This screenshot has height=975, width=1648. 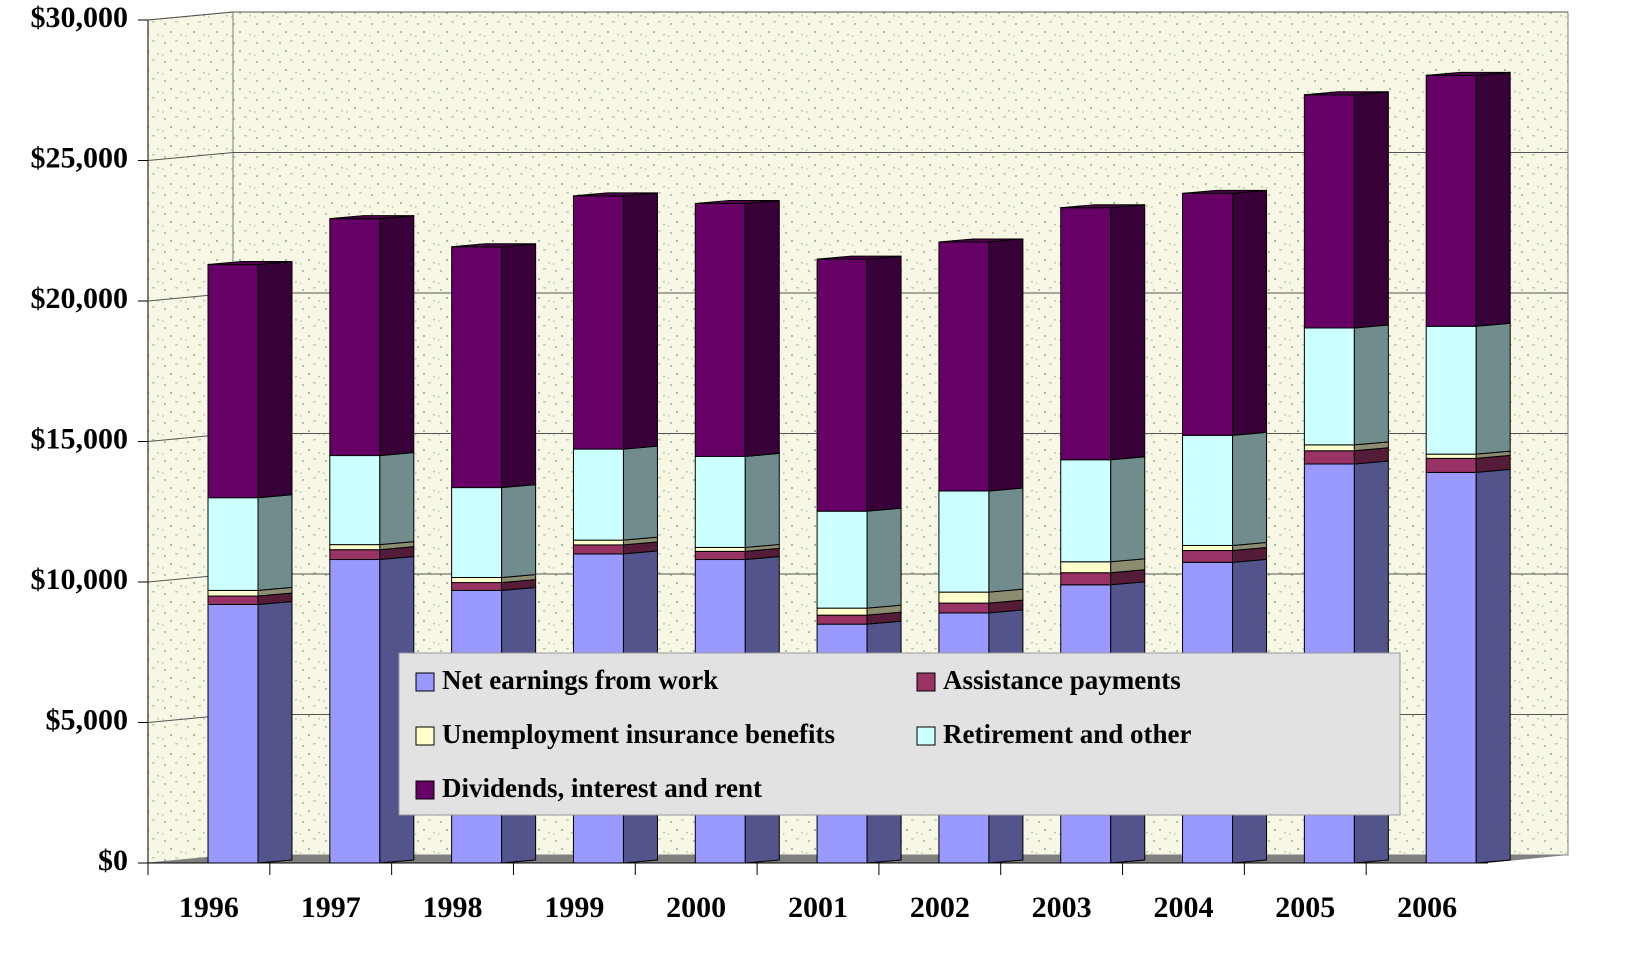 What do you see at coordinates (113, 860) in the screenshot?
I see `y-tick-label: $0` at bounding box center [113, 860].